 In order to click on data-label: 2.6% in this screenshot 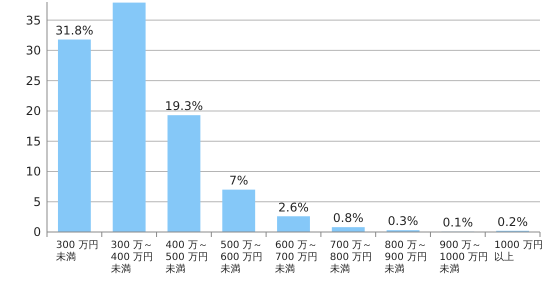, I will do `click(293, 207)`.